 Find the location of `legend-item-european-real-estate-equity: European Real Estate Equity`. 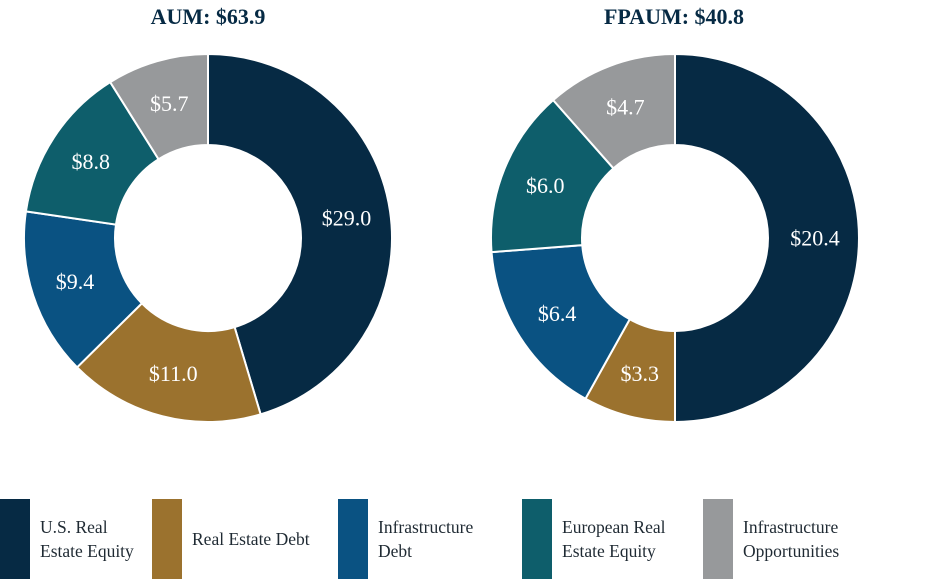

legend-item-european-real-estate-equity: European Real Estate Equity is located at coordinates (612, 539).